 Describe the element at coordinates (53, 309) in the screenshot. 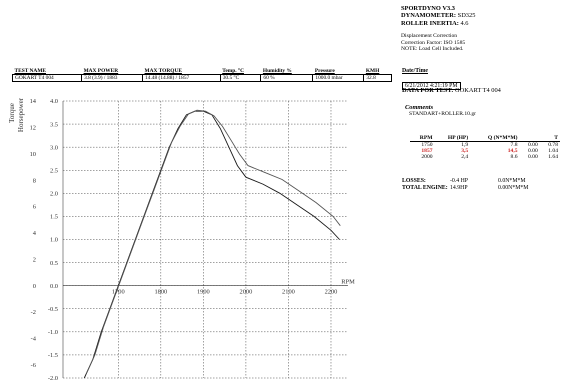

I see `horsepower-tick-label: -0.5` at that location.